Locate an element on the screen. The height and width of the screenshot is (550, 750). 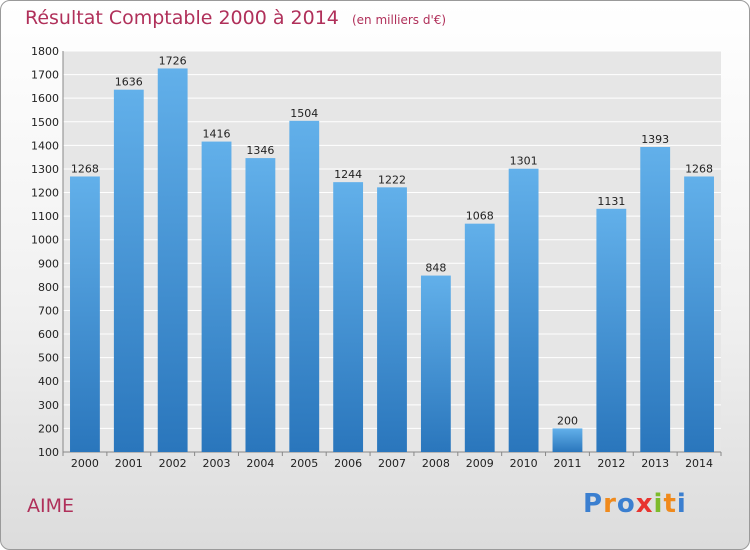
logo-letter: r is located at coordinates (610, 504).